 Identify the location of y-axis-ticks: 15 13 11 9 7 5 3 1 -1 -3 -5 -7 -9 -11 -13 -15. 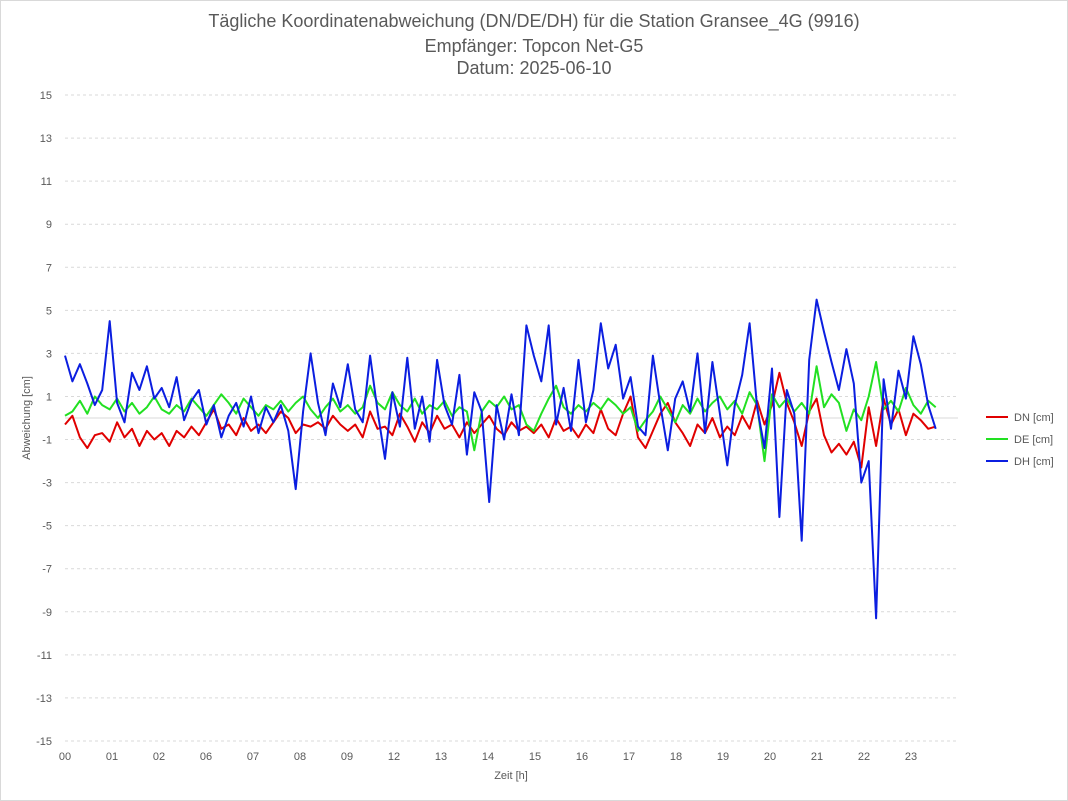
(44, 419).